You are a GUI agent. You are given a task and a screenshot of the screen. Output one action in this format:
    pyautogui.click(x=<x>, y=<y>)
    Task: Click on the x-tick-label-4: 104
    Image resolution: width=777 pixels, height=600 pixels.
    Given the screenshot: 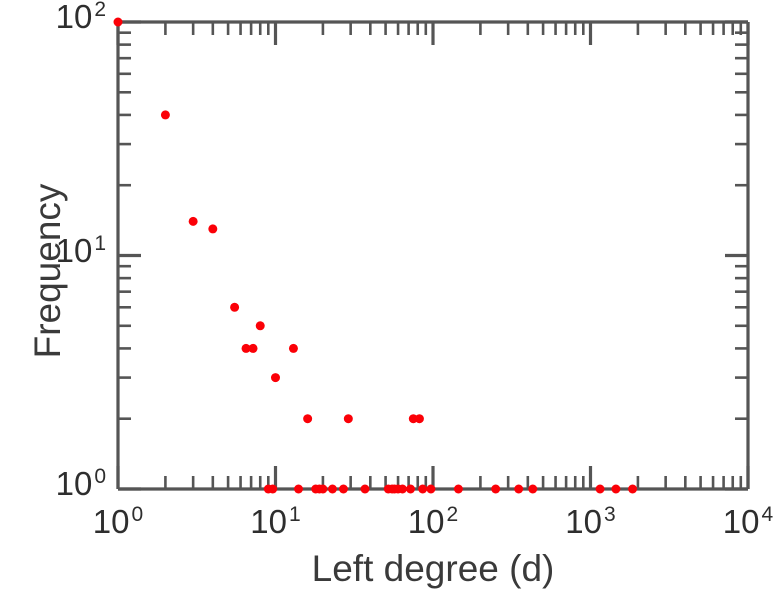 What is the action you would take?
    pyautogui.click(x=748, y=521)
    